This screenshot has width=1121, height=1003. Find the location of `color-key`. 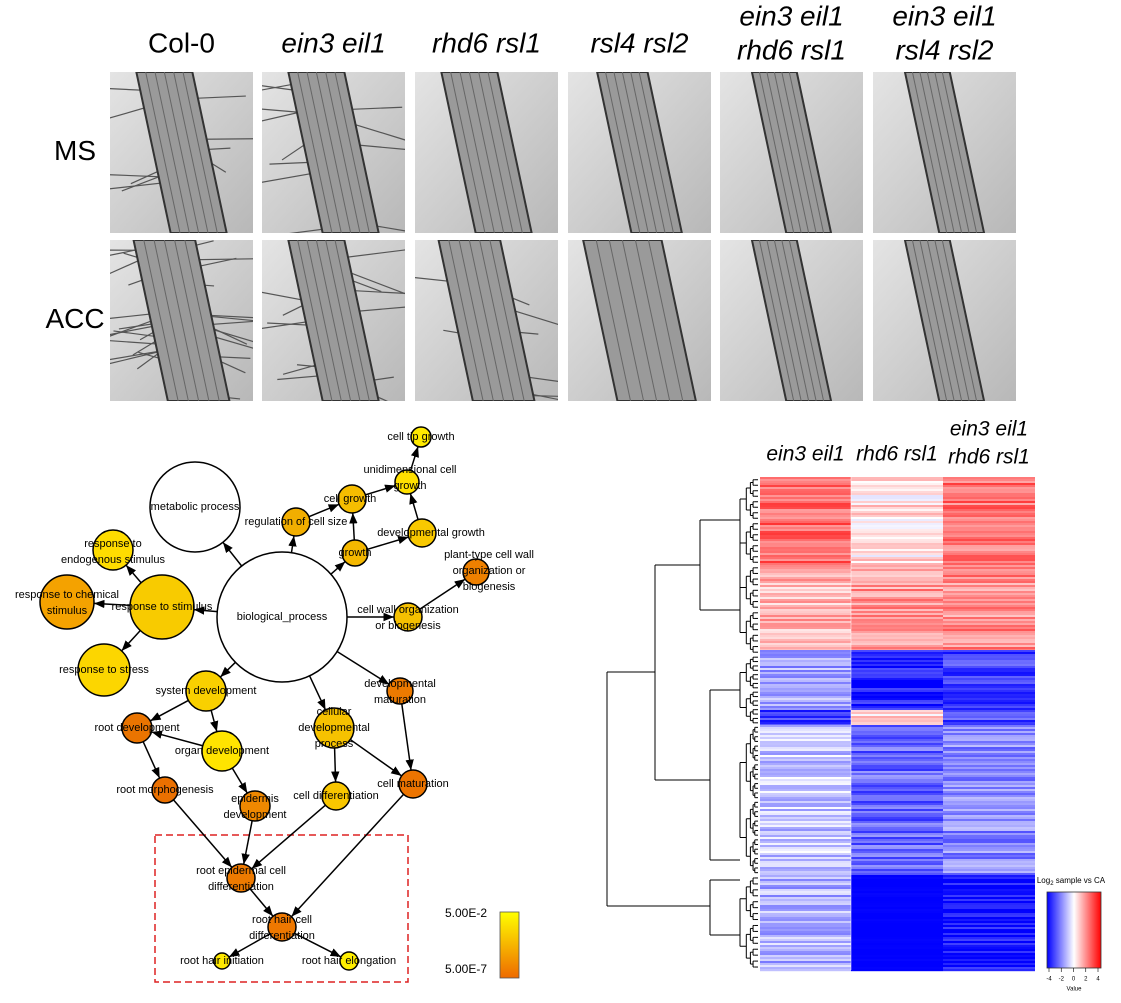

color-key is located at coordinates (1074, 930).